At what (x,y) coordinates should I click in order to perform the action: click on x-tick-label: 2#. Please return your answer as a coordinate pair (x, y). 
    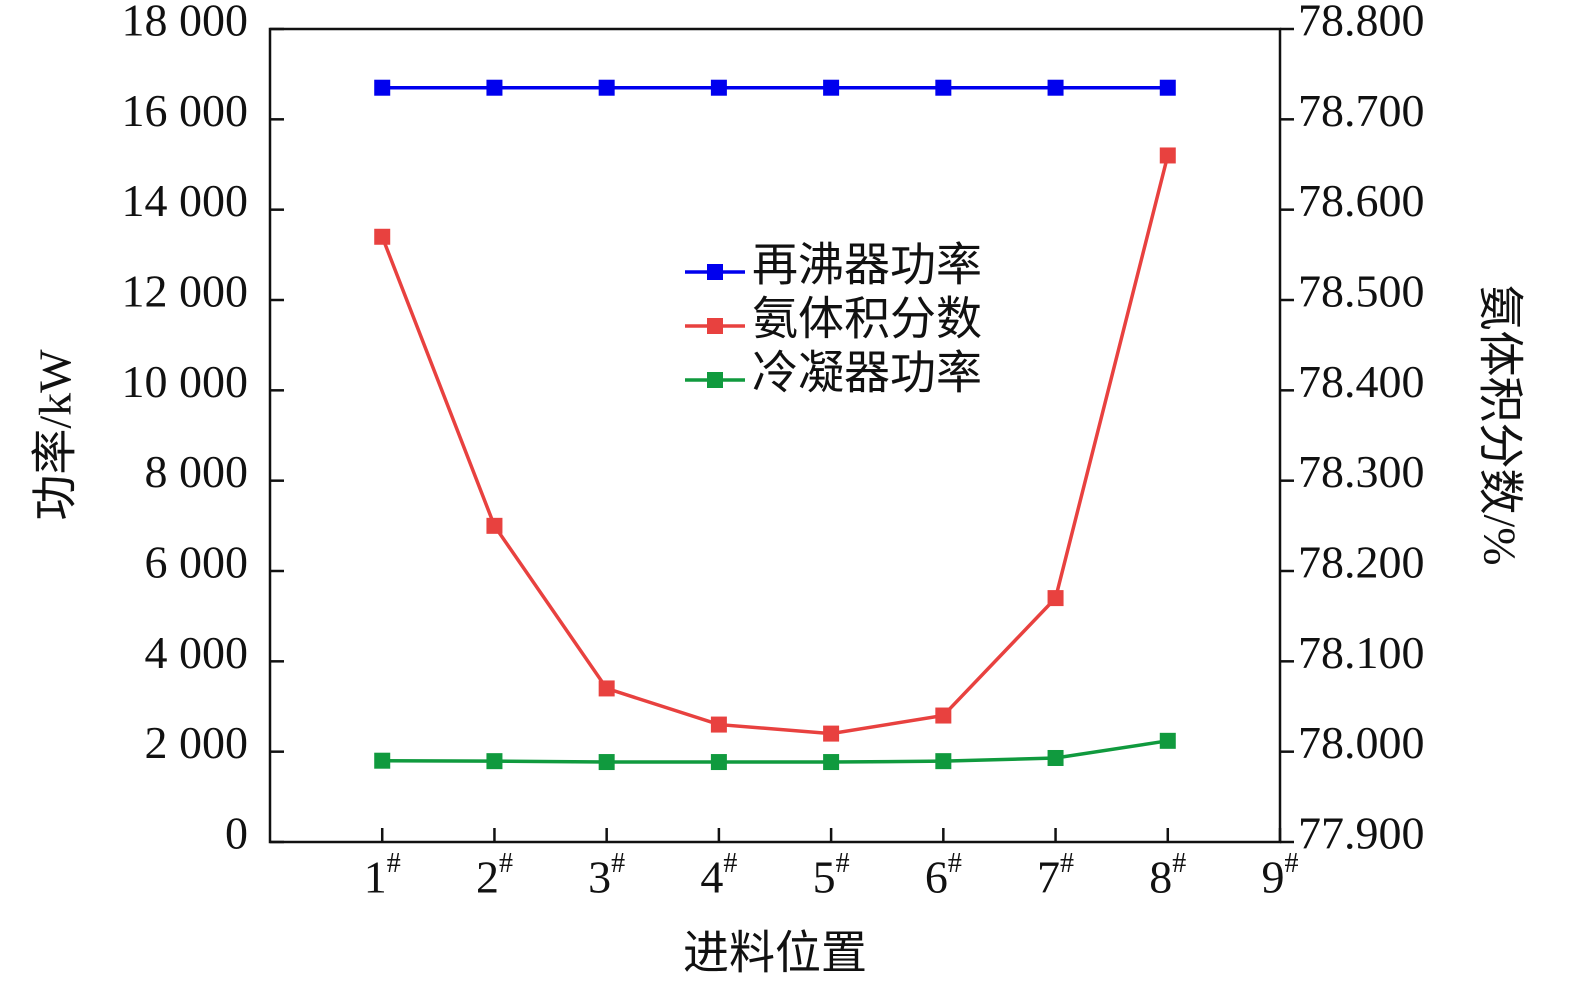
    Looking at the image, I should click on (494, 875).